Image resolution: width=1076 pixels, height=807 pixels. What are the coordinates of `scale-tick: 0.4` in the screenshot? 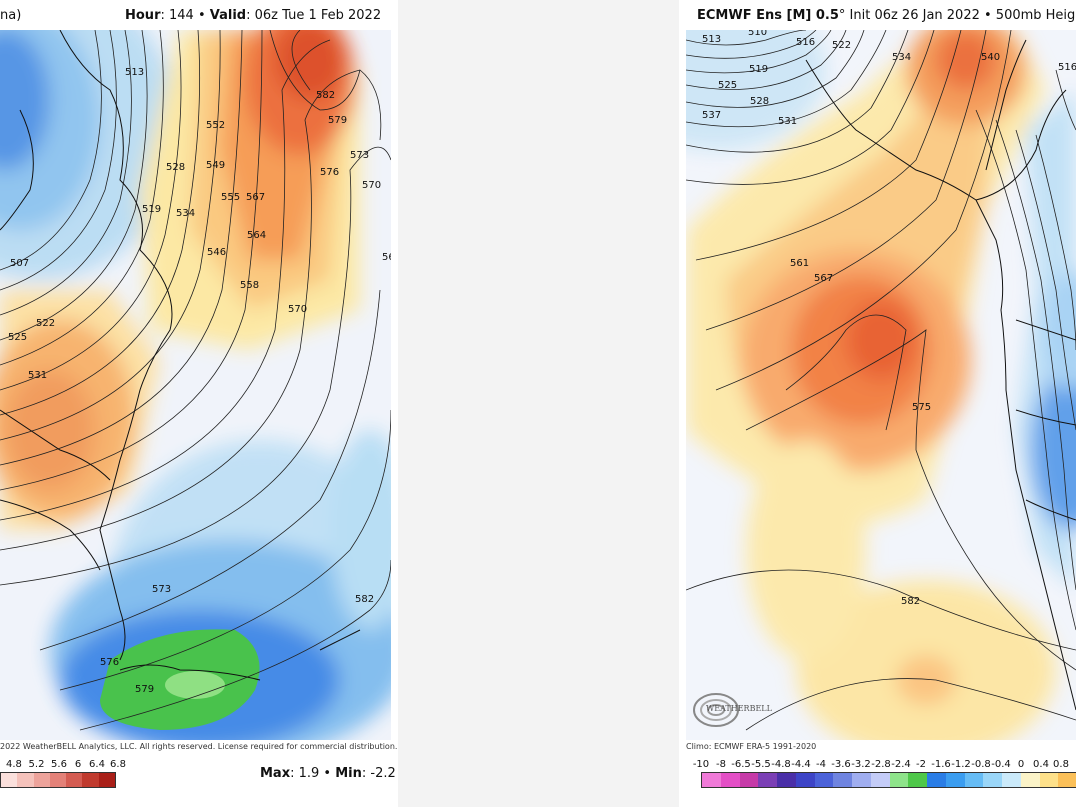 It's located at (1041, 764).